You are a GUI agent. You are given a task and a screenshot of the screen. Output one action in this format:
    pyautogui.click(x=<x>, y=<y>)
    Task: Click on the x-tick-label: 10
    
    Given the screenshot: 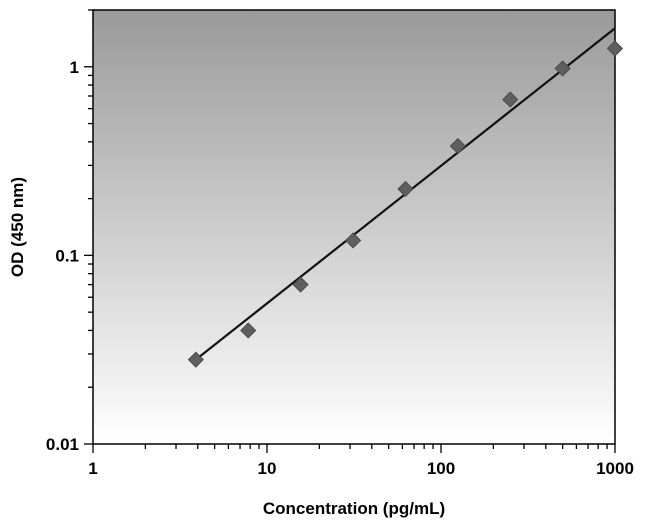 What is the action you would take?
    pyautogui.click(x=267, y=468)
    